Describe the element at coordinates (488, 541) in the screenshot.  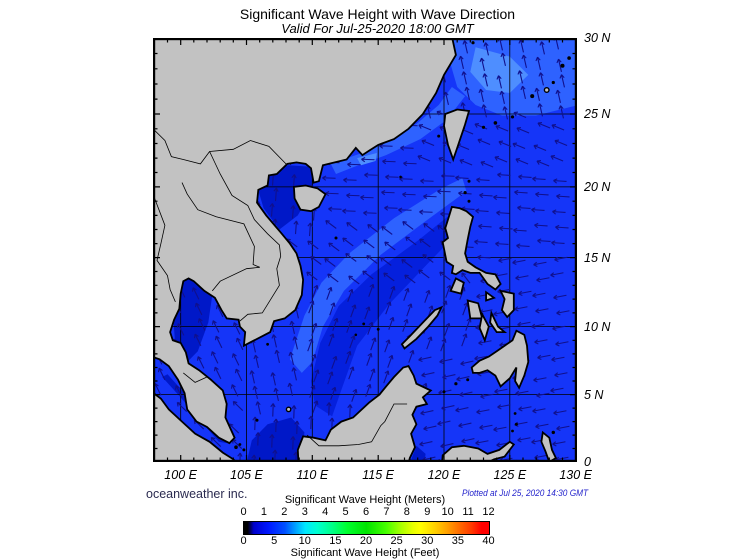
I see `feet-tick-40: 40` at that location.